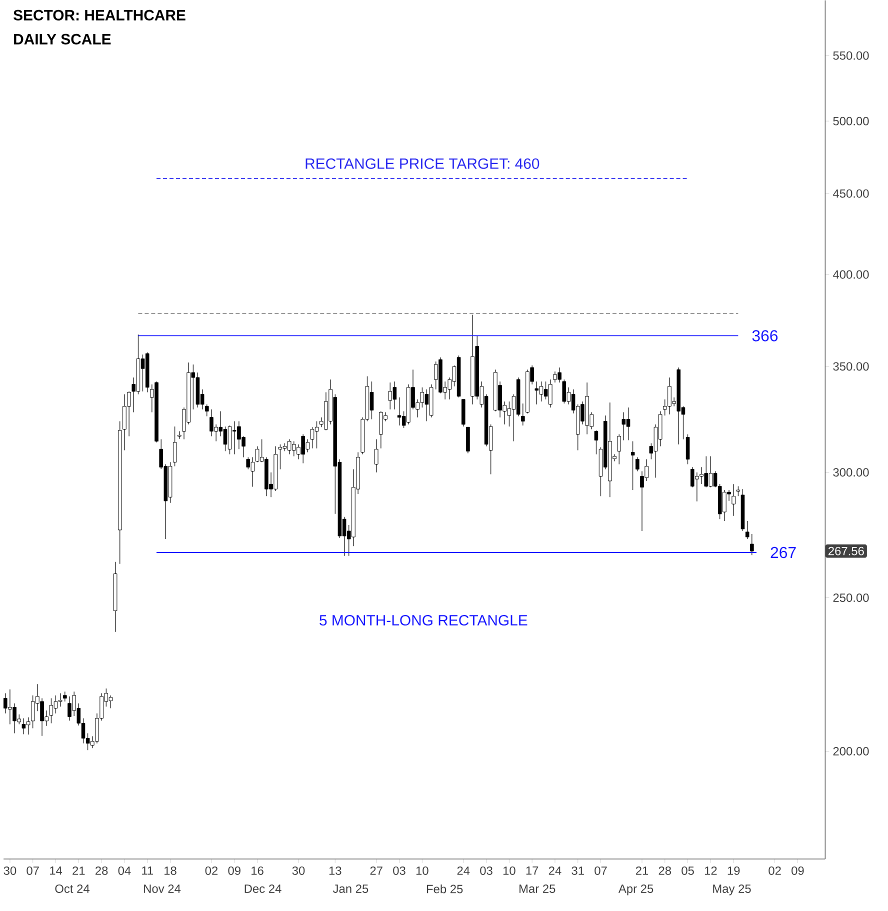  Describe the element at coordinates (846, 551) in the screenshot. I see `text: 267.56` at that location.